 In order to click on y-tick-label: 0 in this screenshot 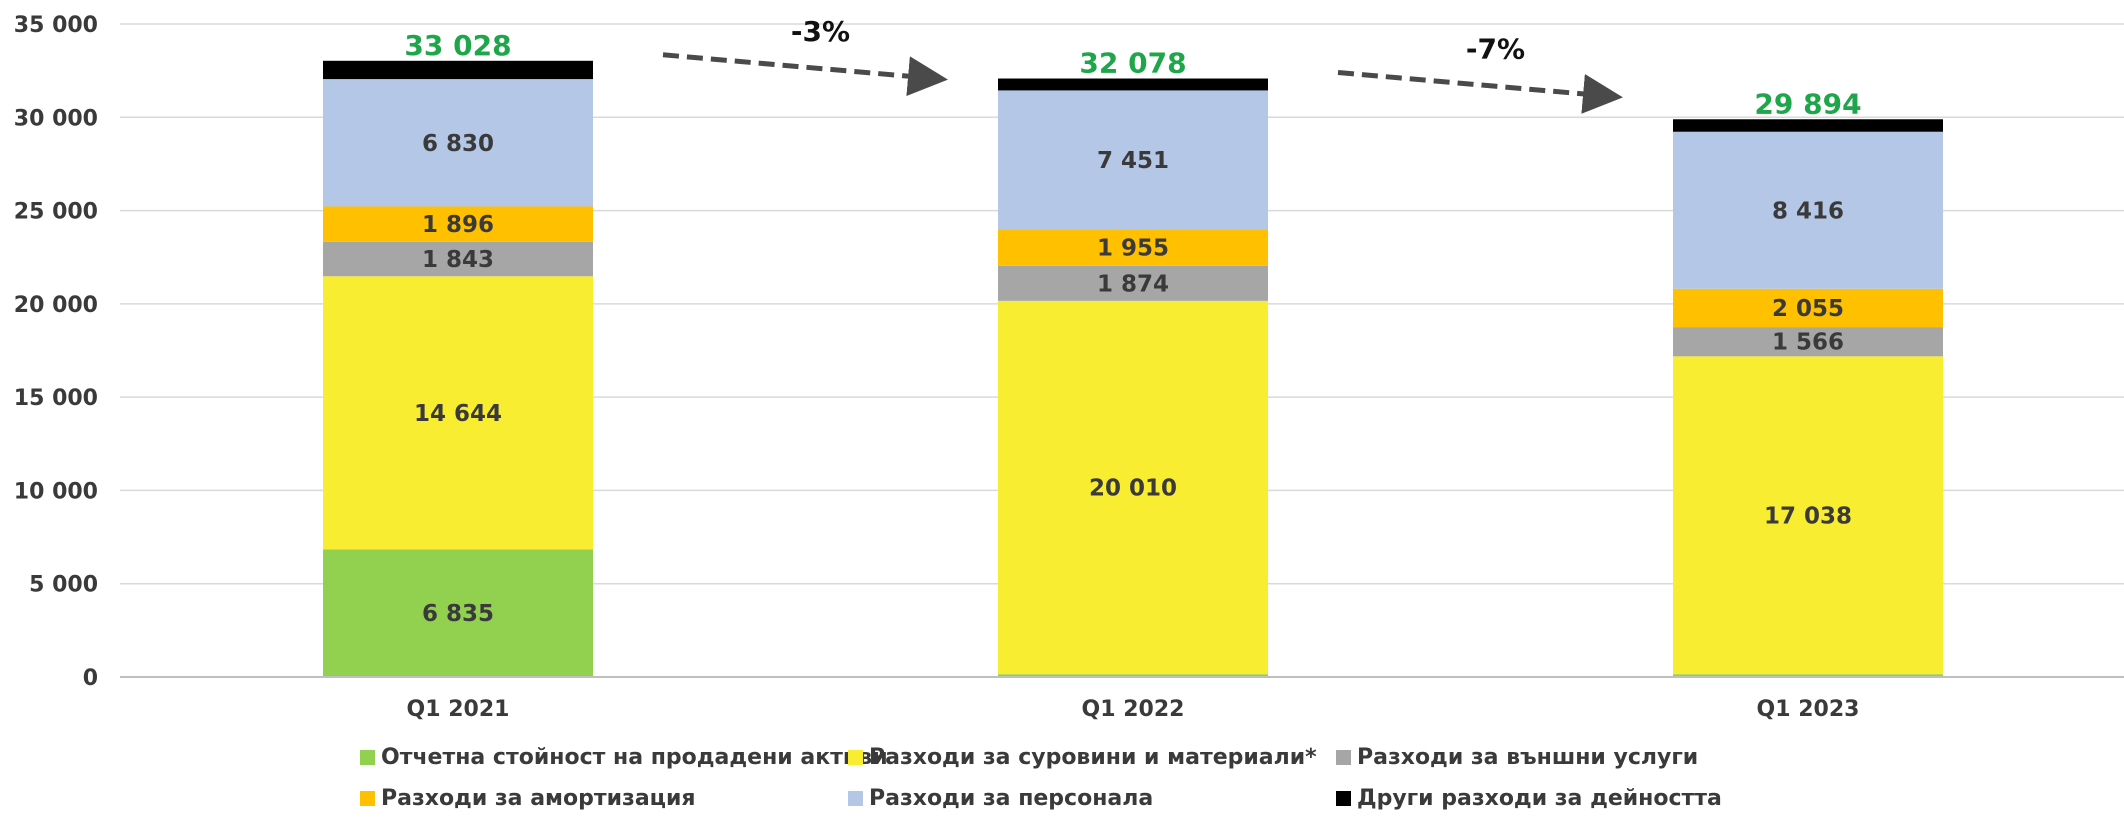, I will do `click(90, 678)`.